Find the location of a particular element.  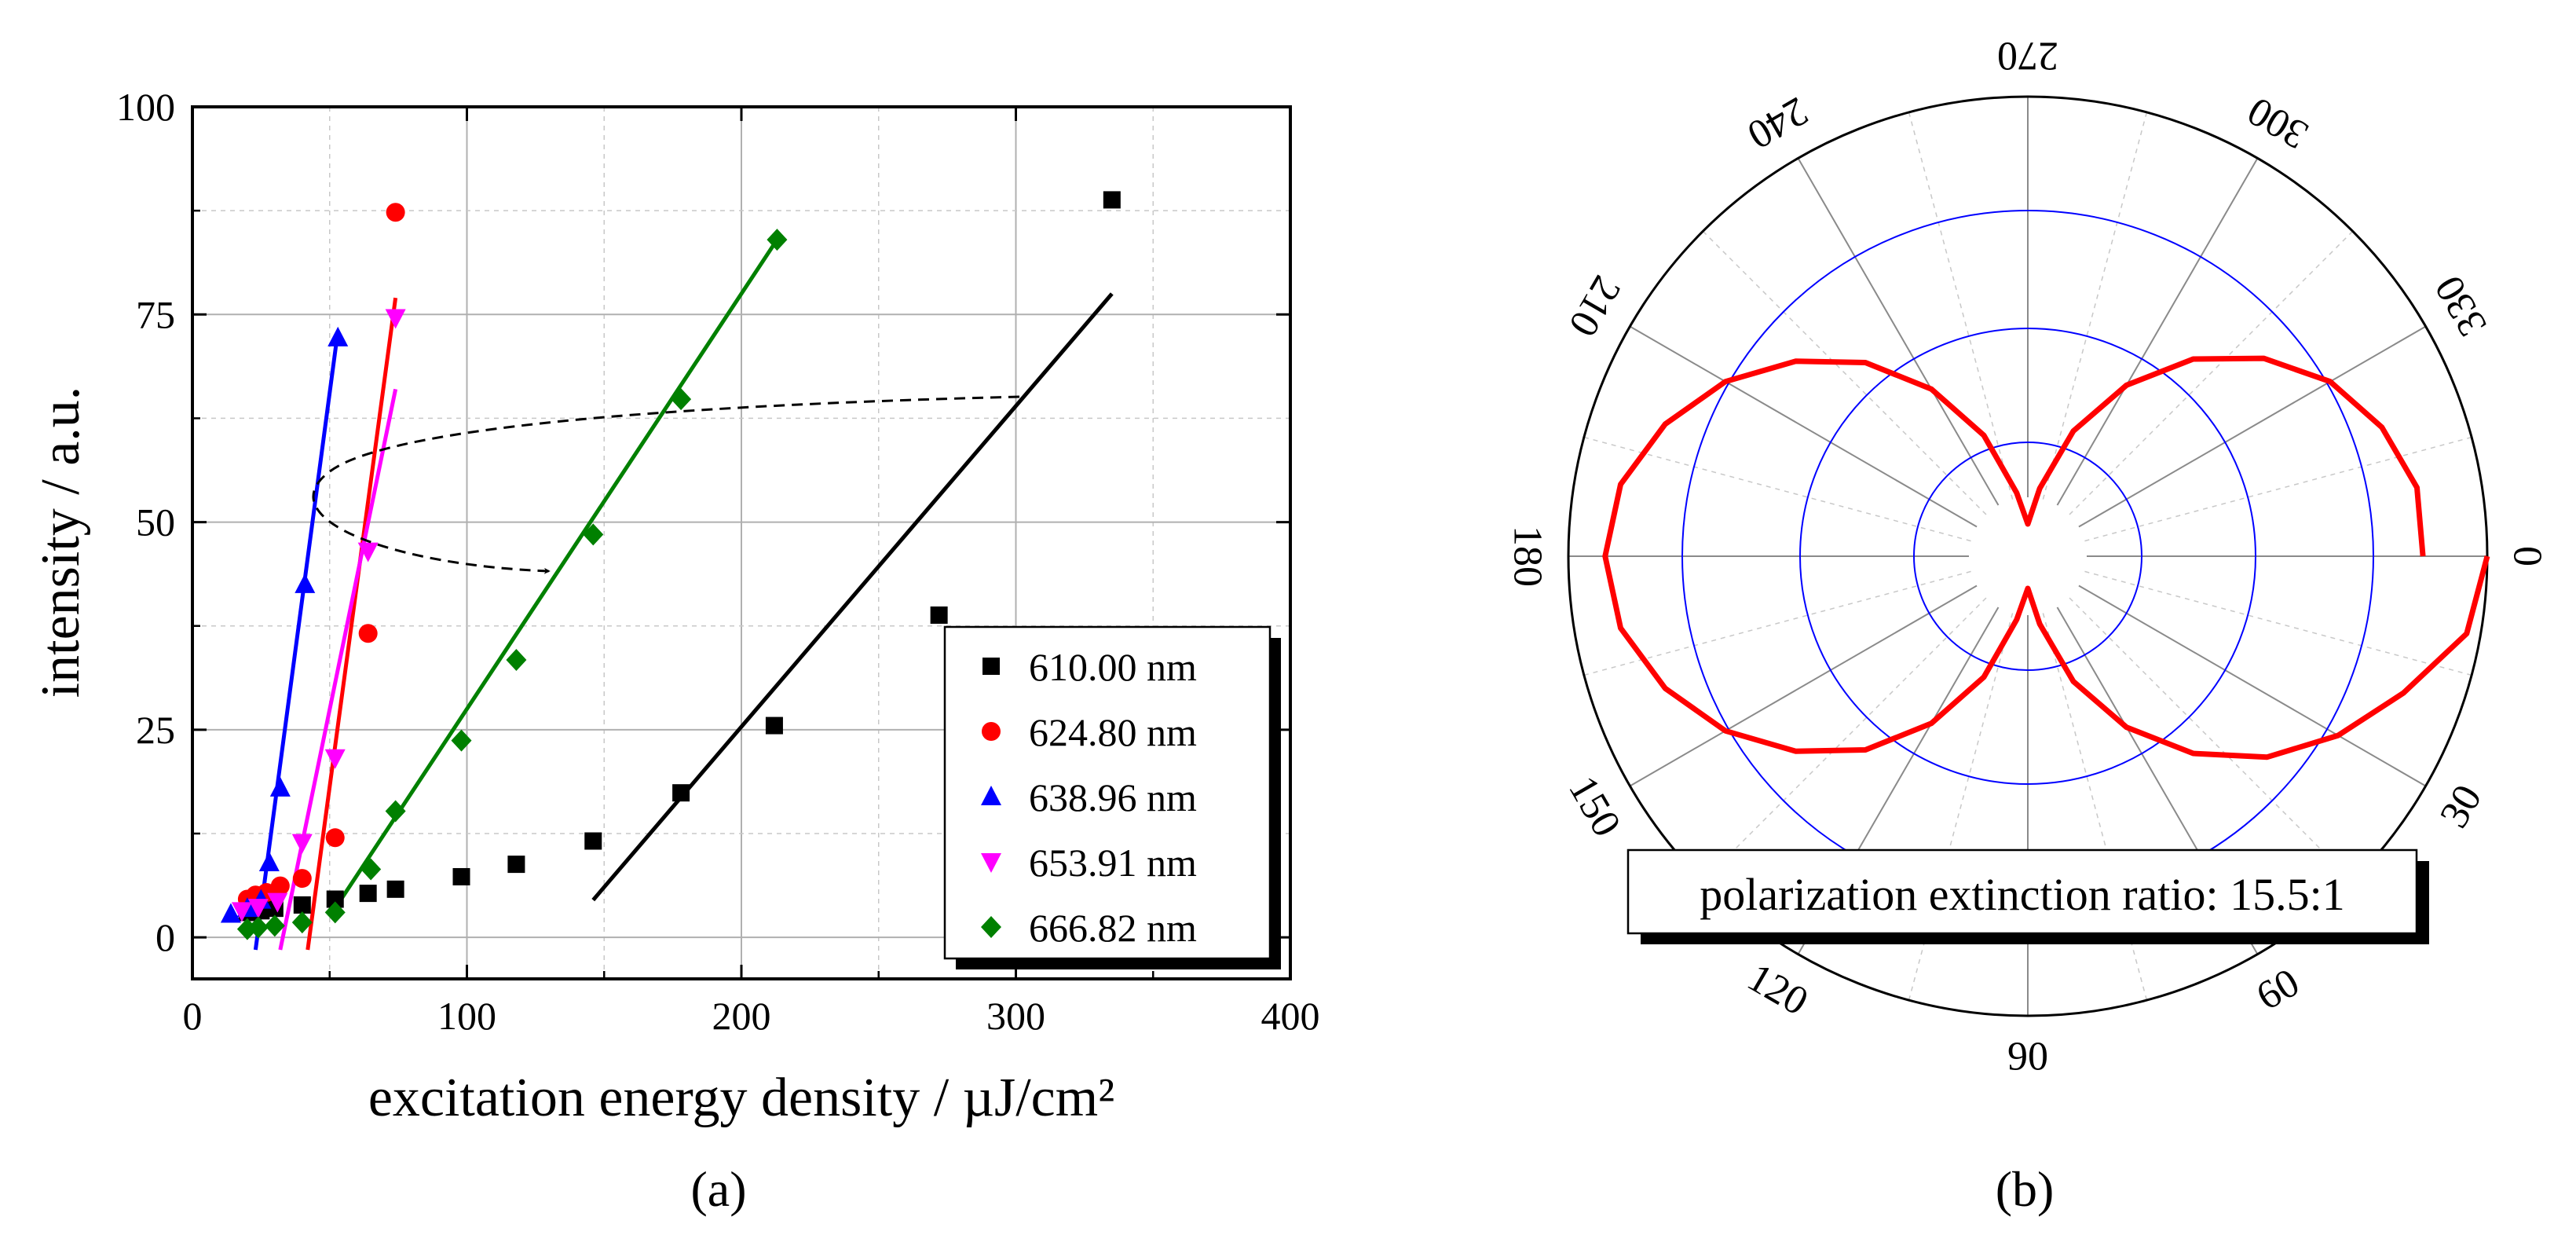

panel-label-a: (a) is located at coordinates (718, 1189).